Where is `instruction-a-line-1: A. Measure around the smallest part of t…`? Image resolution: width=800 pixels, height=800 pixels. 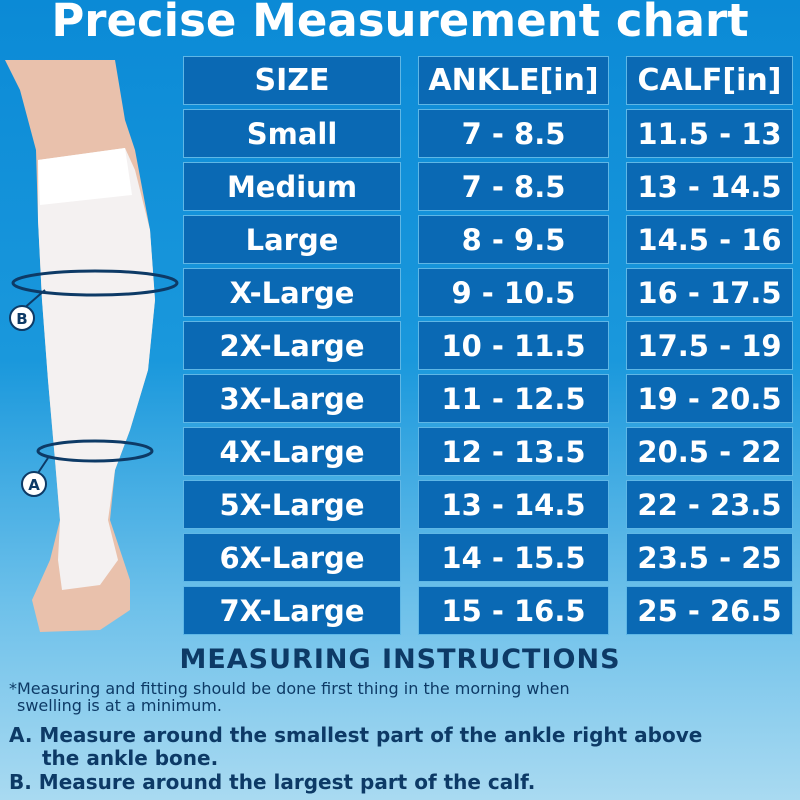 instruction-a-line-1: A. Measure around the smallest part of t… is located at coordinates (356, 735).